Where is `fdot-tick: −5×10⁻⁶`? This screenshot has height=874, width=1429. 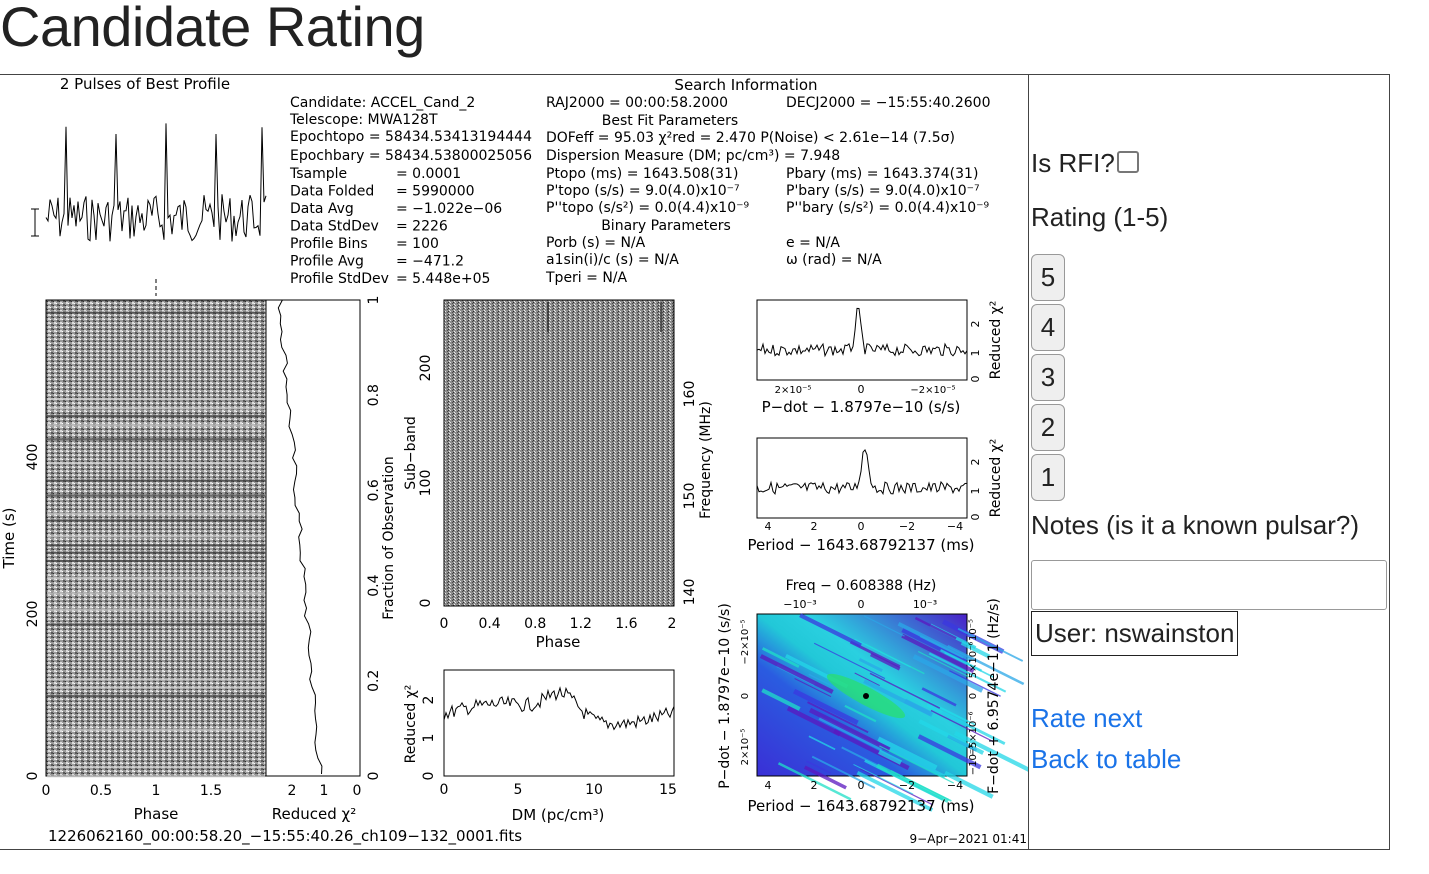 fdot-tick: −5×10⁻⁶ is located at coordinates (973, 733).